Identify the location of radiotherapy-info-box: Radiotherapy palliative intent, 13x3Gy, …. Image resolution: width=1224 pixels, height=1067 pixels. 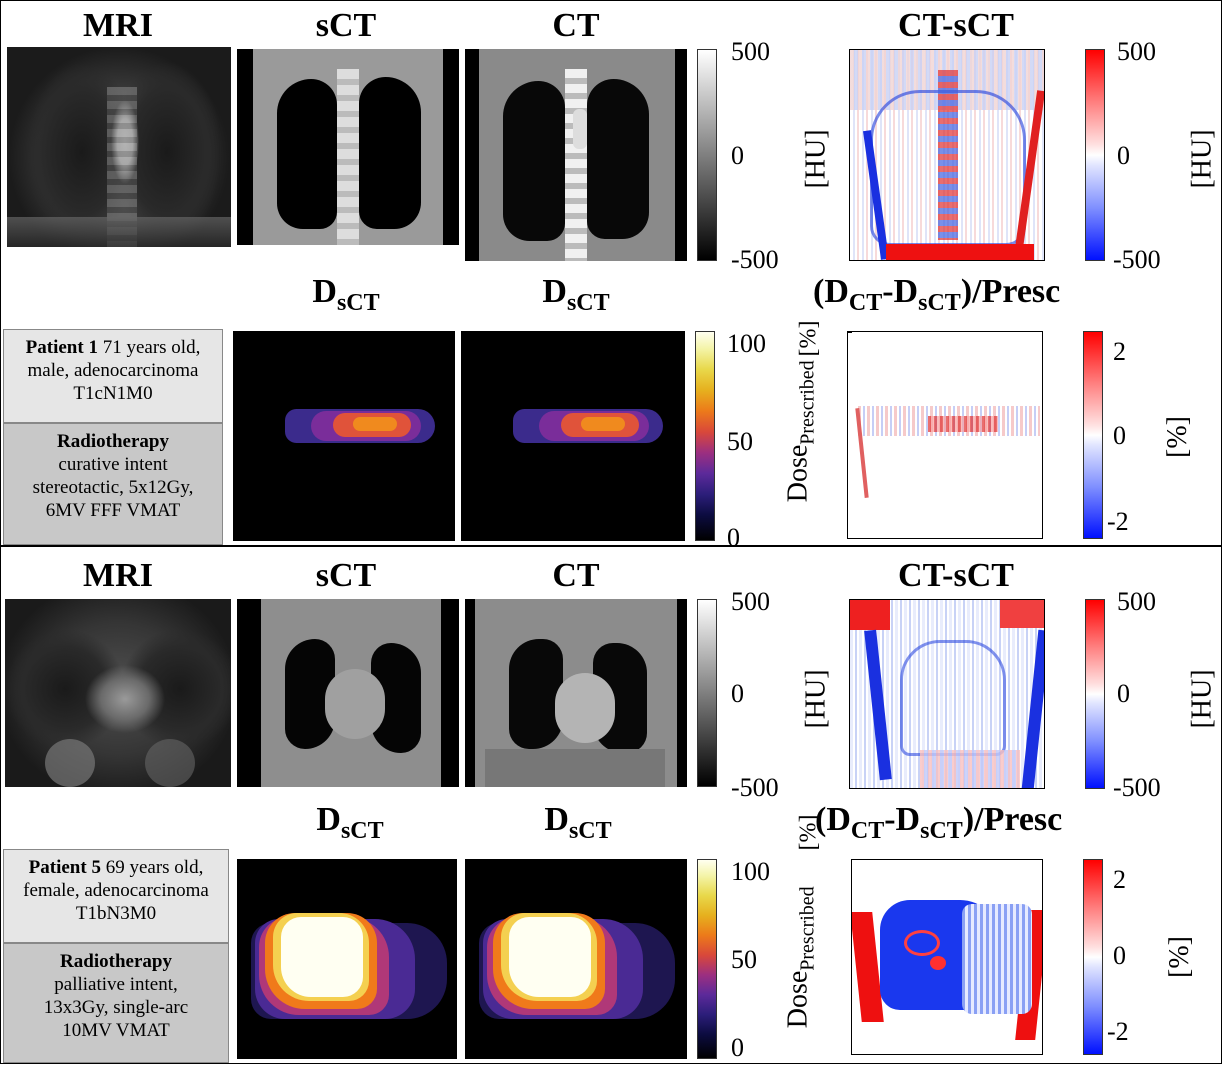
(116, 1003).